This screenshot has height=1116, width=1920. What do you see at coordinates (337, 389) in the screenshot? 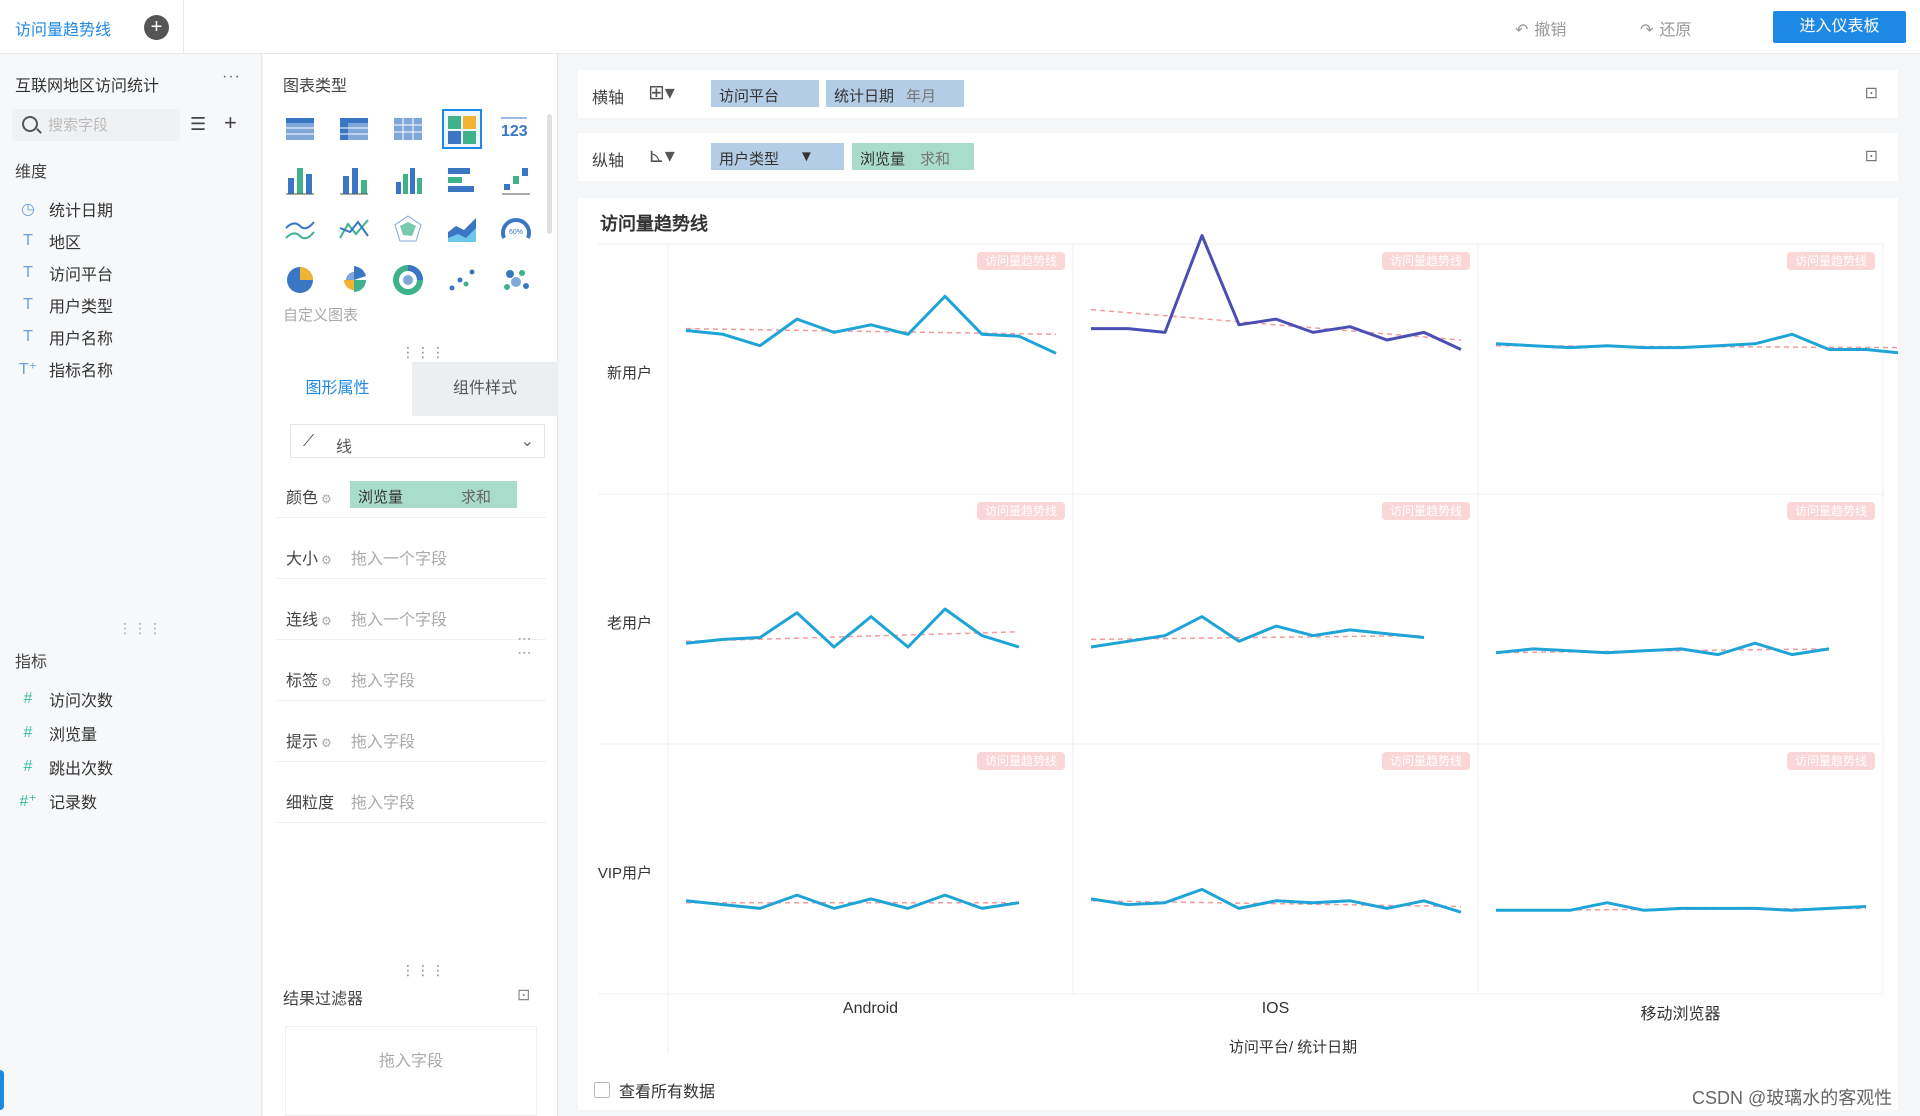
I see `tab-shape-properties: 图形属性` at bounding box center [337, 389].